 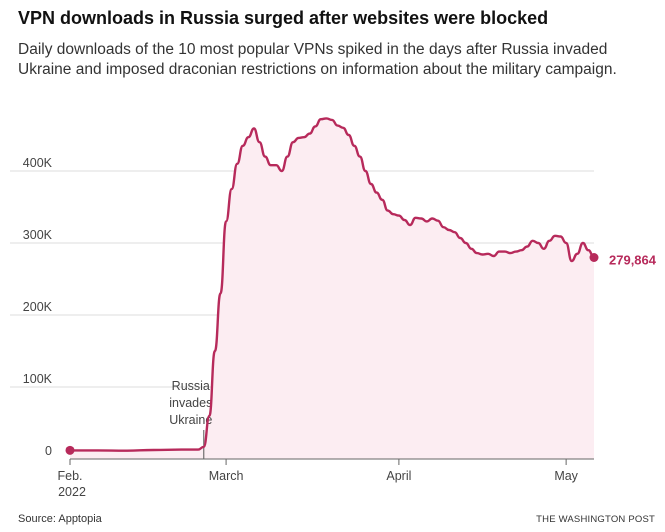 I want to click on y-axis-ticks: 0 100K 200K 300K 400K, so click(x=38, y=307).